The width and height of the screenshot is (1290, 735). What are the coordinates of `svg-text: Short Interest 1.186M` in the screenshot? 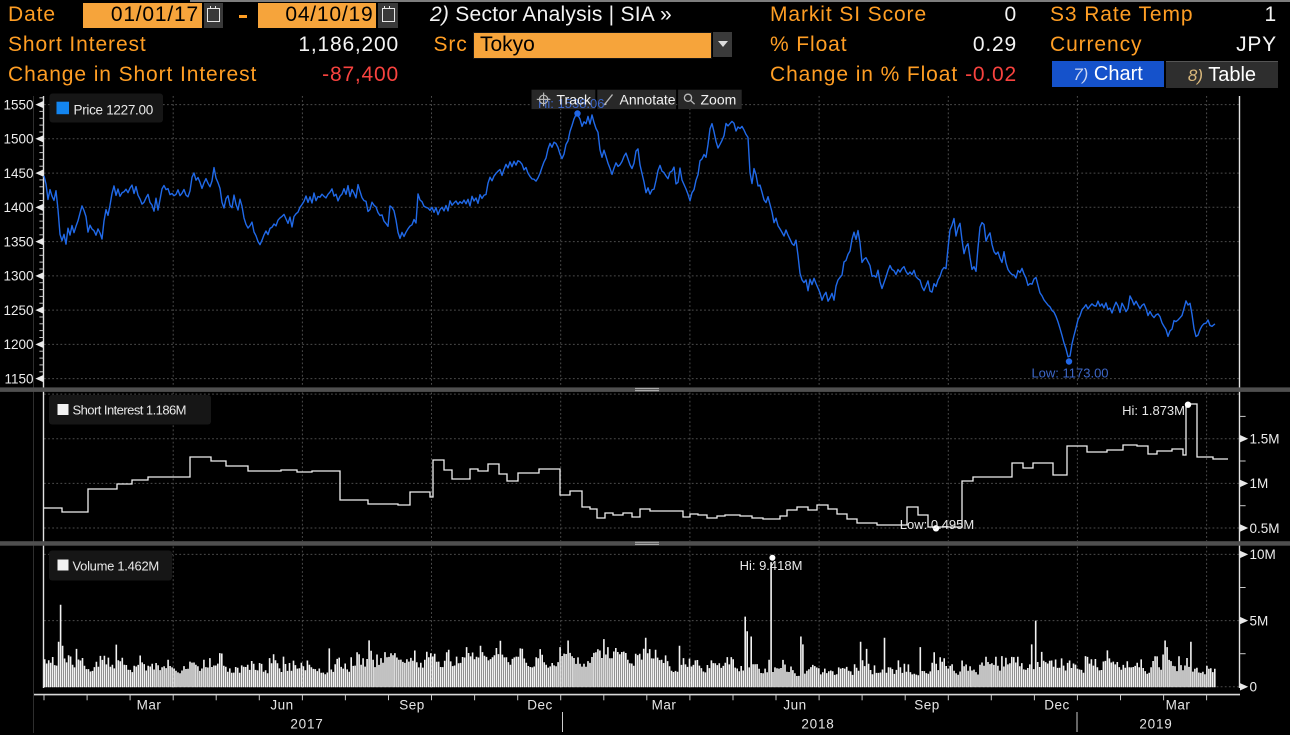 It's located at (129, 410).